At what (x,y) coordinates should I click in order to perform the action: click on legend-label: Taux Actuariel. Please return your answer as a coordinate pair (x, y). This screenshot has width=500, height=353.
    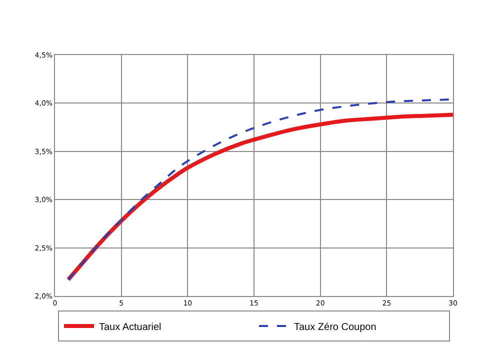
    Looking at the image, I should click on (130, 327).